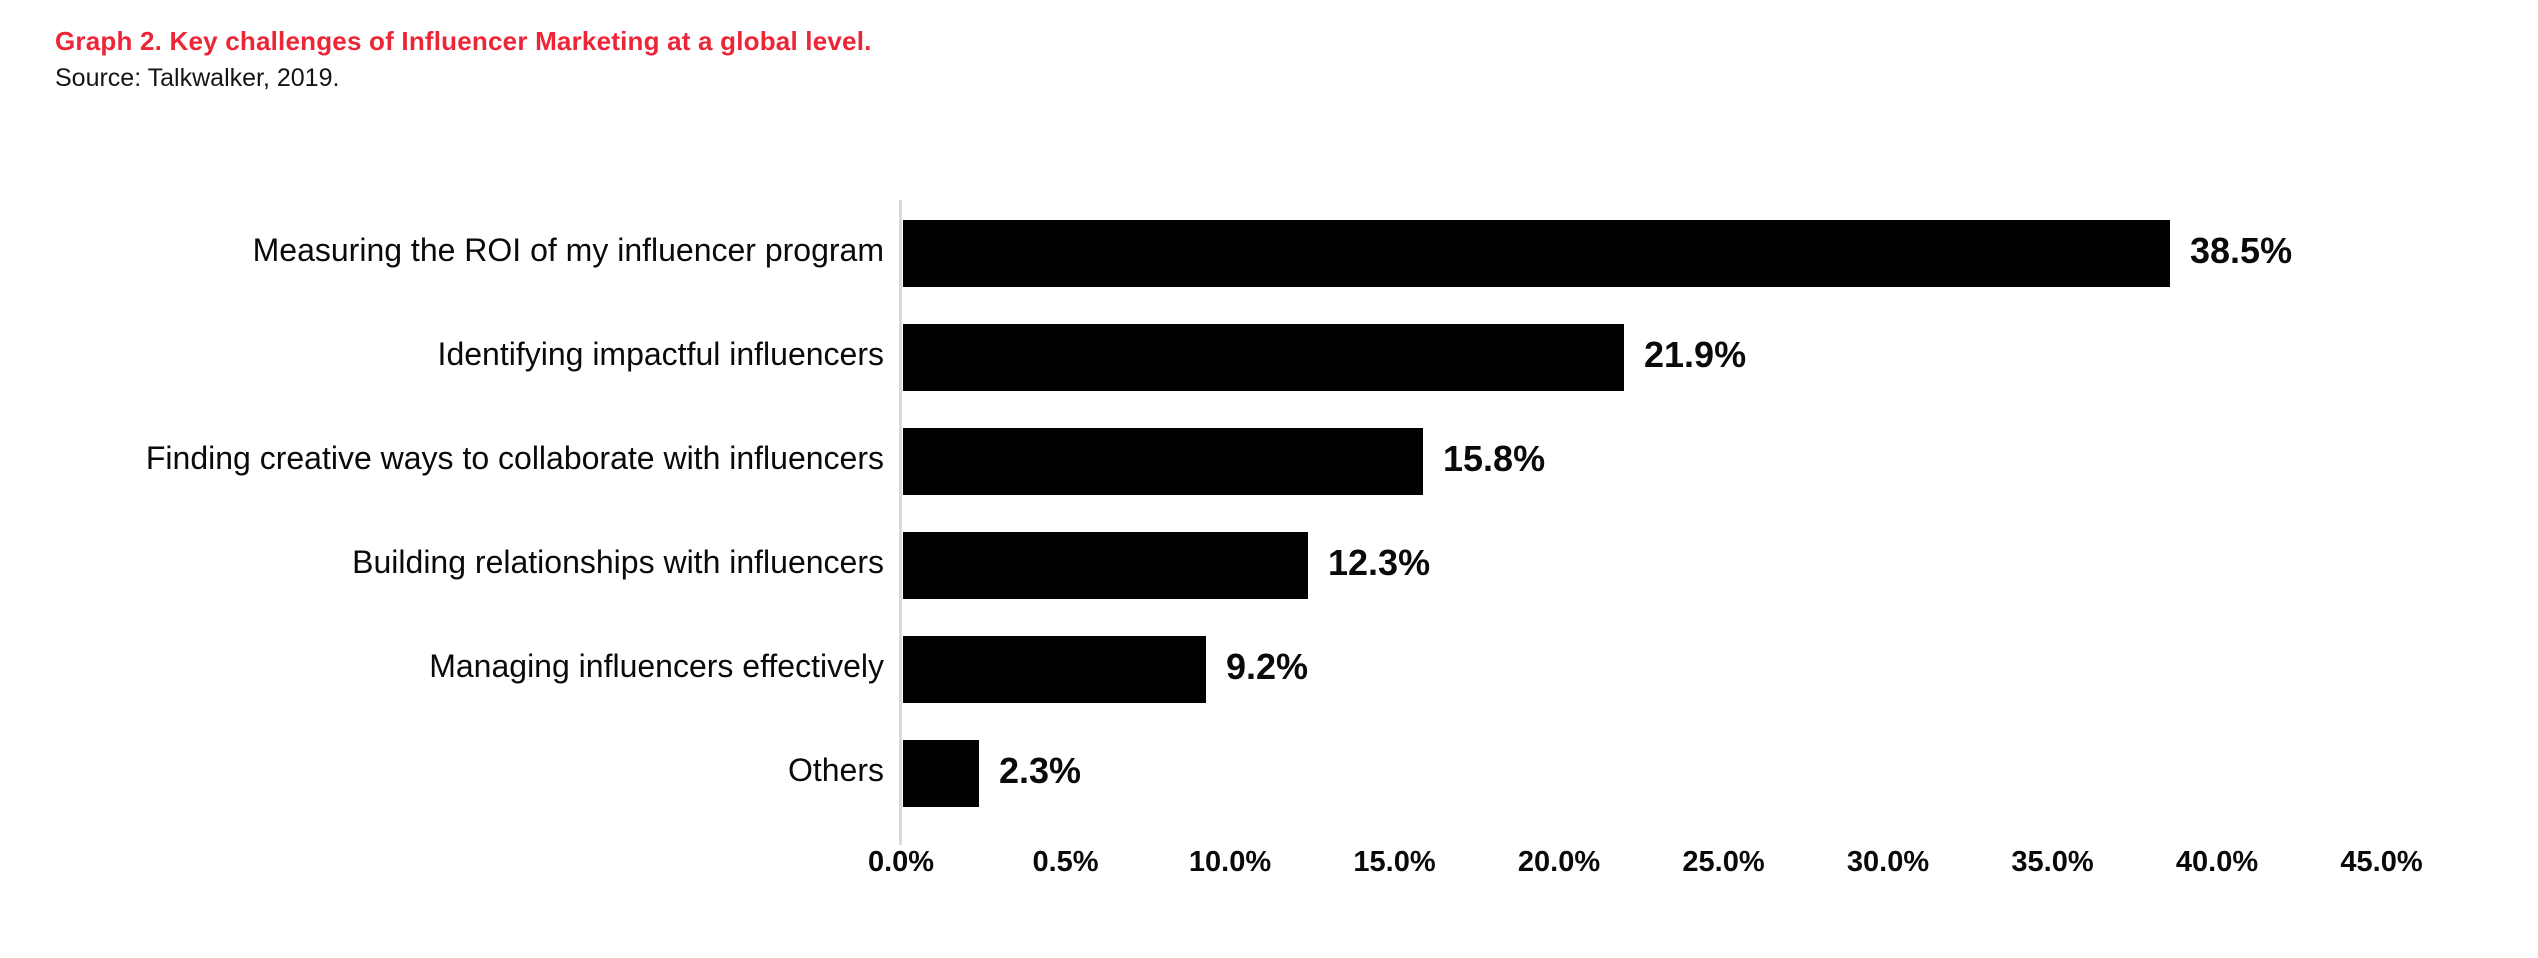 This screenshot has width=2538, height=958. What do you see at coordinates (900, 522) in the screenshot?
I see `y-axis-line` at bounding box center [900, 522].